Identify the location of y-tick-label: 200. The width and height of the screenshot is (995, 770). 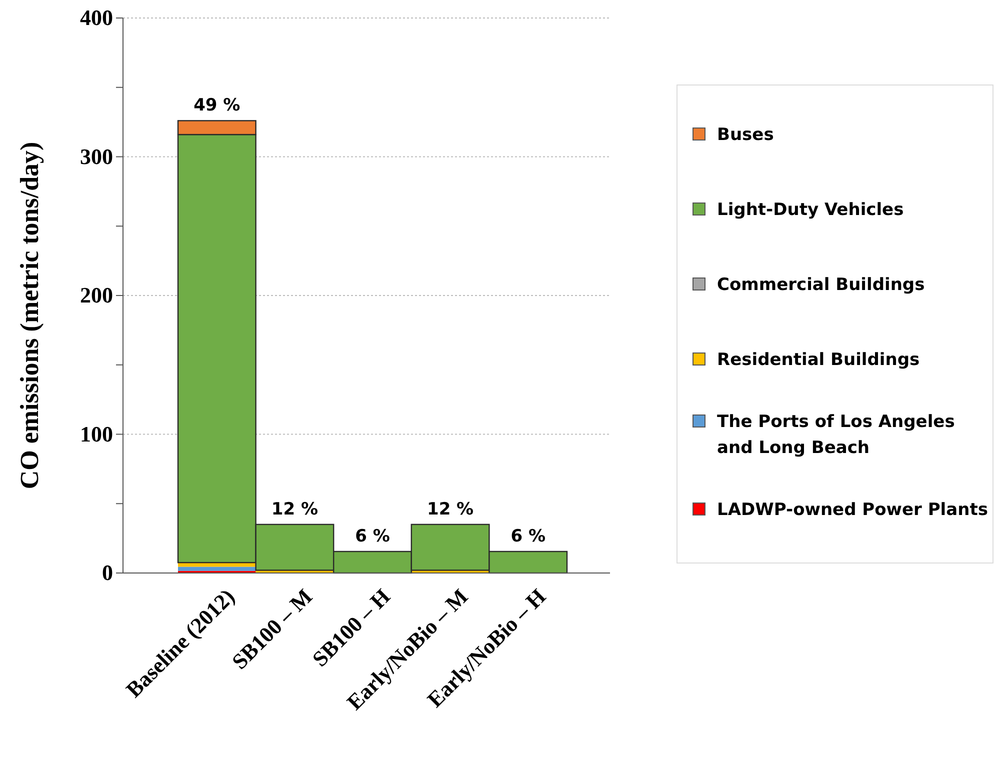
(96, 295).